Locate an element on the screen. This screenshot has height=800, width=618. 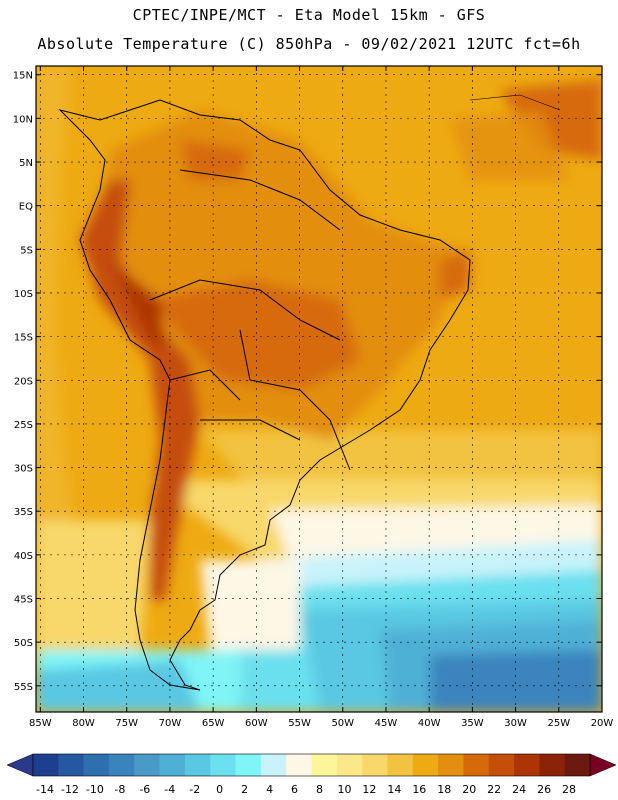
colorbar-under-arrow is located at coordinates (20, 765).